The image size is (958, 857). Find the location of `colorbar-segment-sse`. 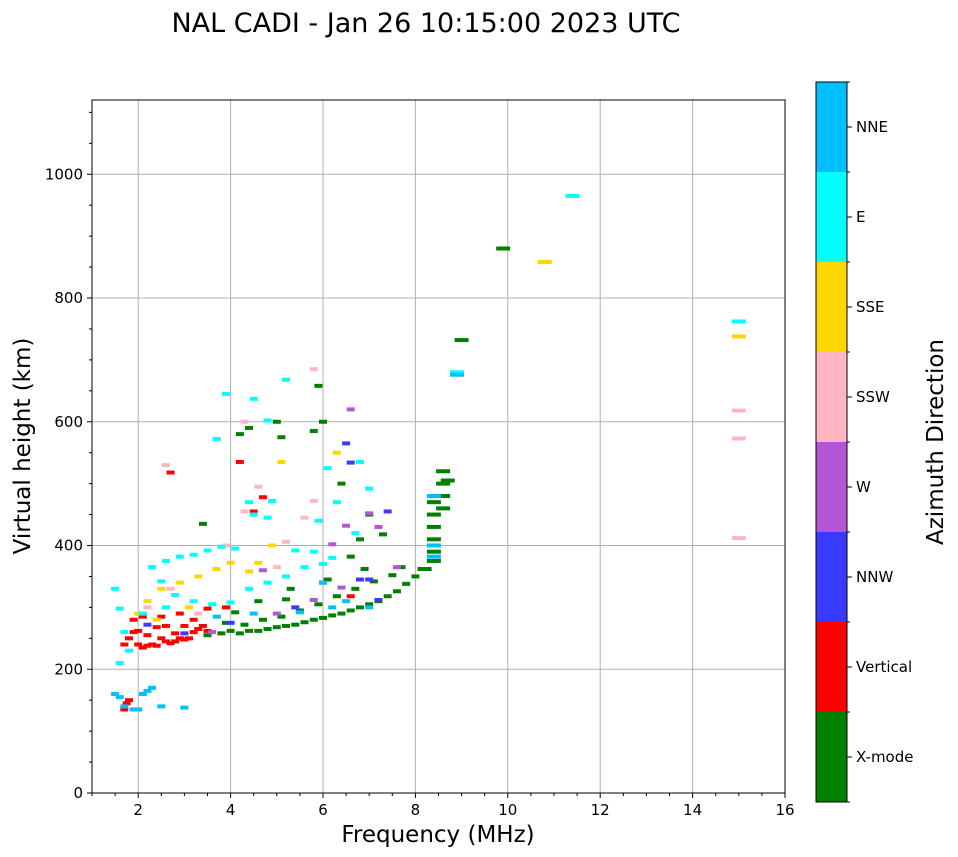

colorbar-segment-sse is located at coordinates (831, 307).